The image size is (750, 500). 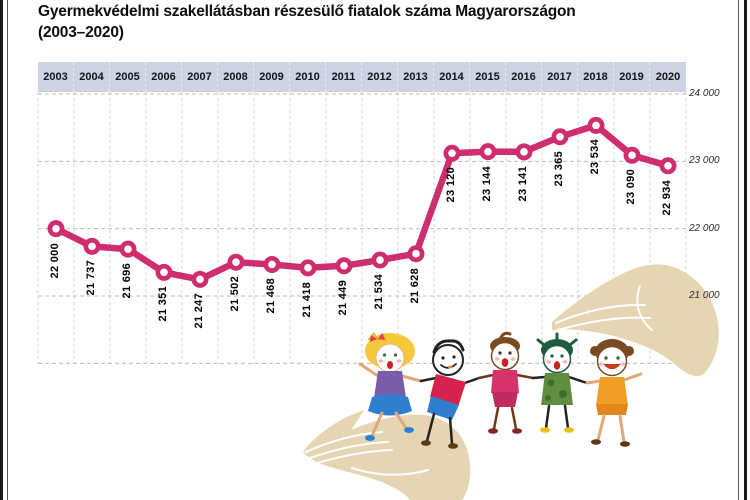 I want to click on year-label: 2007, so click(x=200, y=77).